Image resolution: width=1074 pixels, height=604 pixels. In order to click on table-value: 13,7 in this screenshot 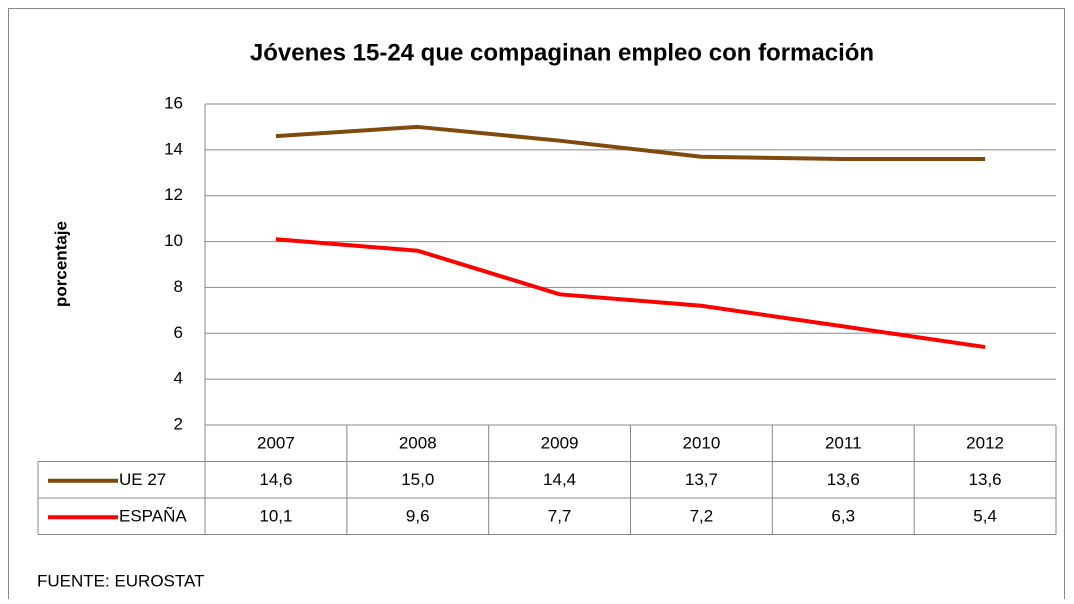, I will do `click(701, 479)`.